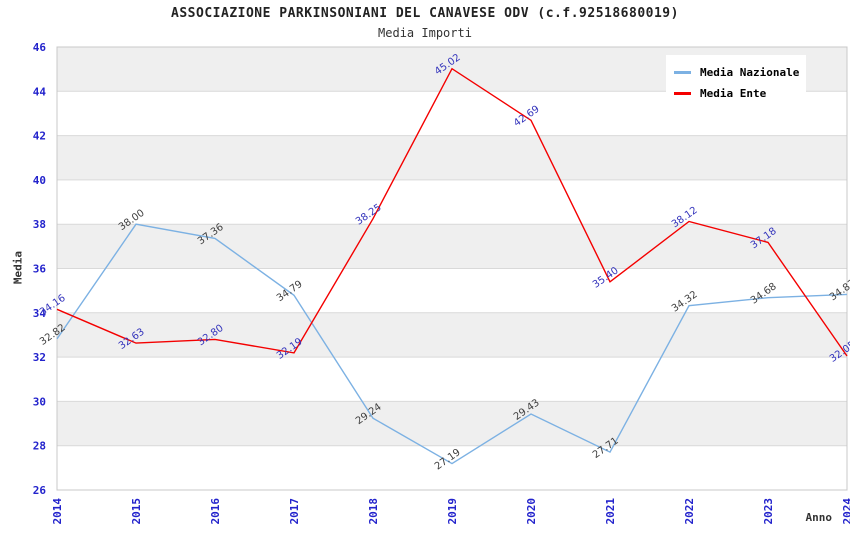 This screenshot has width=850, height=550. Describe the element at coordinates (40, 91) in the screenshot. I see `y-tick-label: 44` at that location.